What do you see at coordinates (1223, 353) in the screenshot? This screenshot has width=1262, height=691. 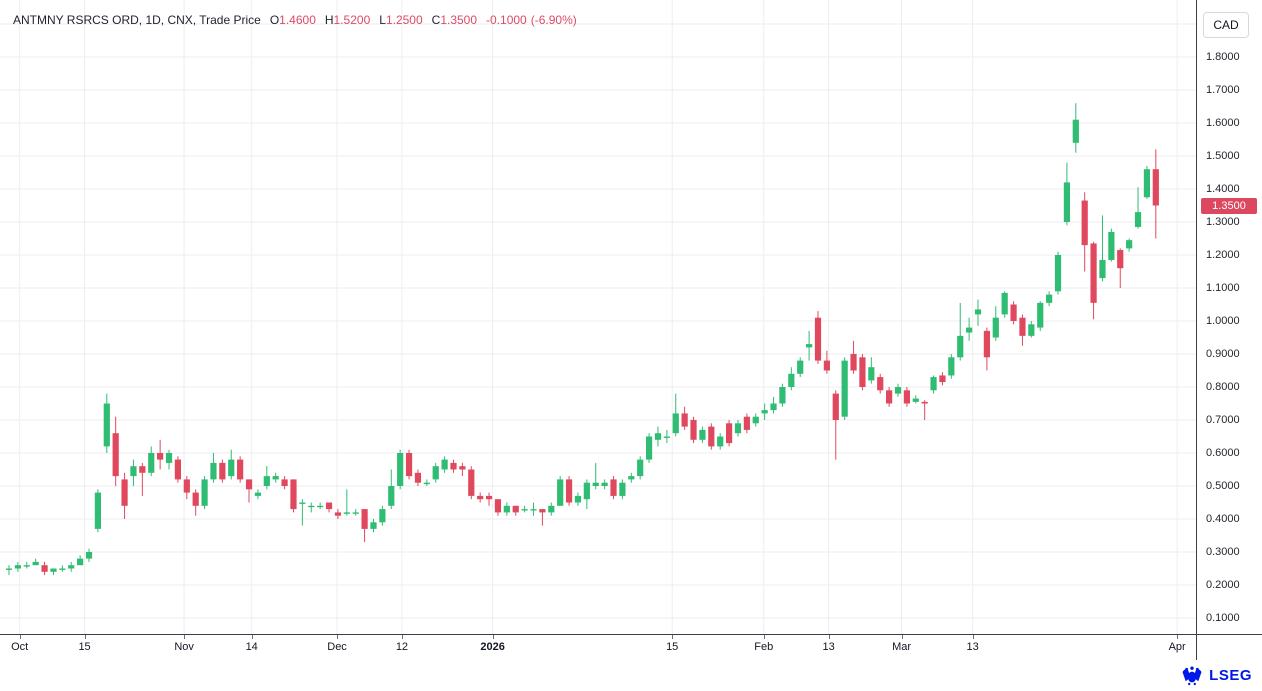 I see `y-tick-label: 0.9000` at bounding box center [1223, 353].